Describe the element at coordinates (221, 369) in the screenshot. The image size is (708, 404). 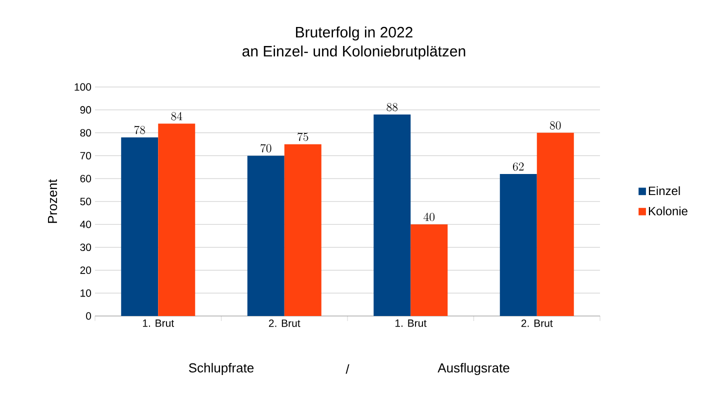
I see `text: Schlupfrate` at that location.